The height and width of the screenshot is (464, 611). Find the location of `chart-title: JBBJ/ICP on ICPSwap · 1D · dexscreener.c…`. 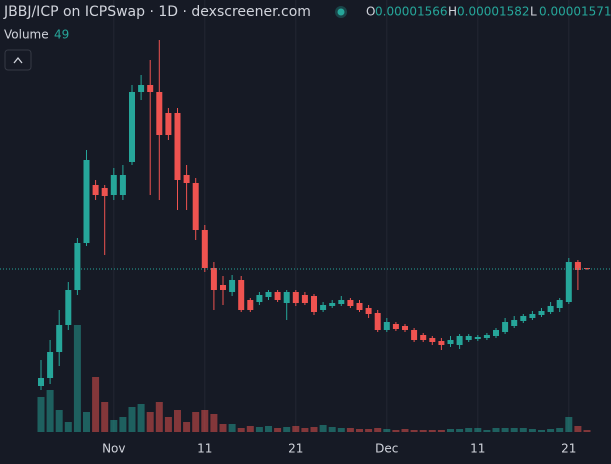

chart-title: JBBJ/ICP on ICPSwap · 1D · dexscreener.c… is located at coordinates (157, 12).